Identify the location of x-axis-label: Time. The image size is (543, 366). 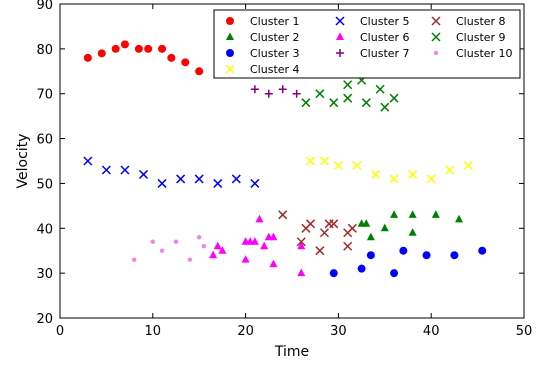
(291, 352).